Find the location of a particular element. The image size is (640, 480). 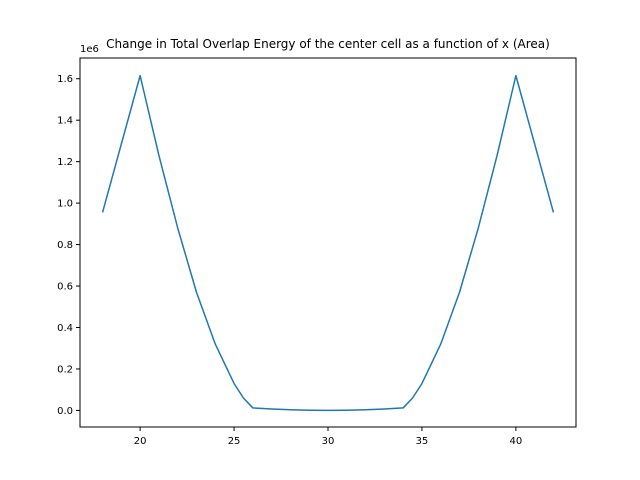

y-tick-label: 0.2 is located at coordinates (65, 369).